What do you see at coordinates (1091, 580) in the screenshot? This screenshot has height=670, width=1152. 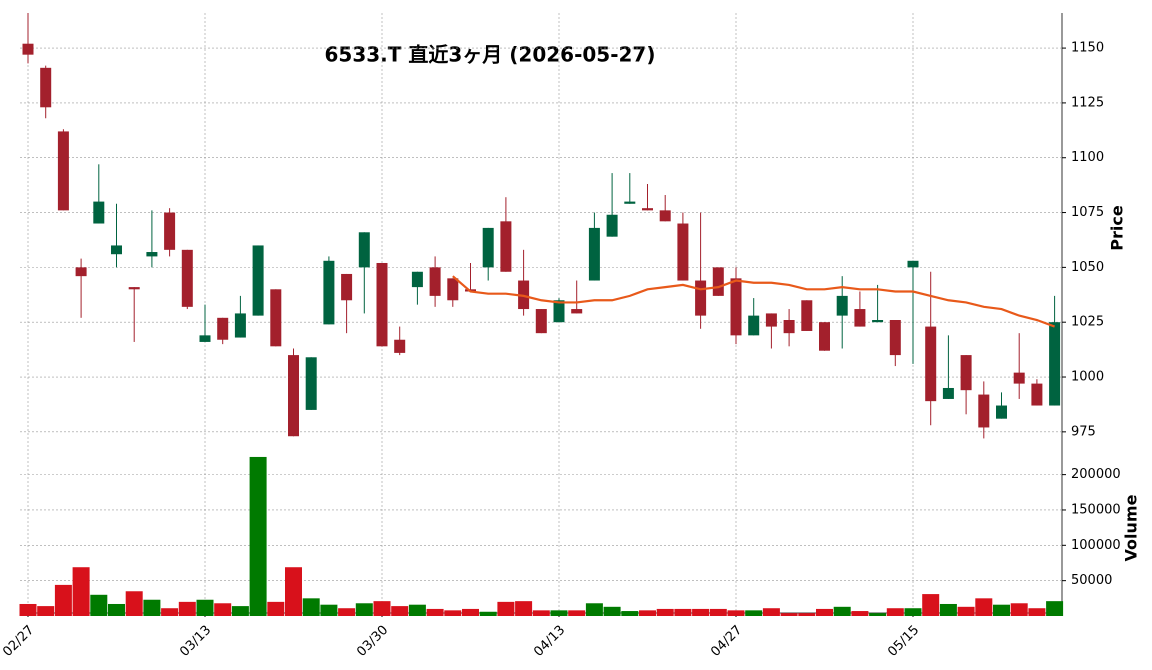 I see `volume-tick-label: 50000` at bounding box center [1091, 580].